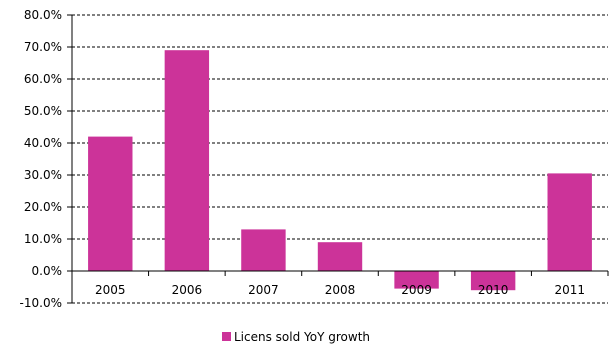 This screenshot has width=610, height=345. I want to click on legend-swatch, so click(226, 336).